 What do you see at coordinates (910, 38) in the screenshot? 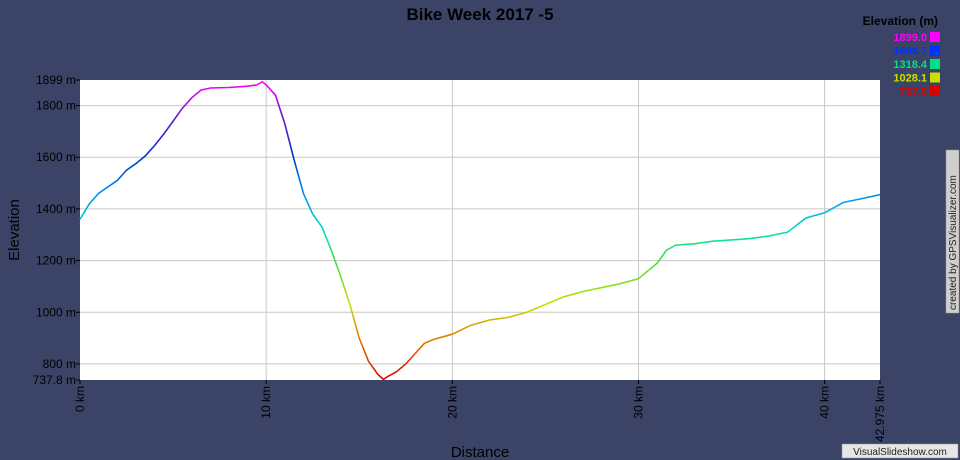
I see `legend-entry-label: 1899.0` at bounding box center [910, 38].